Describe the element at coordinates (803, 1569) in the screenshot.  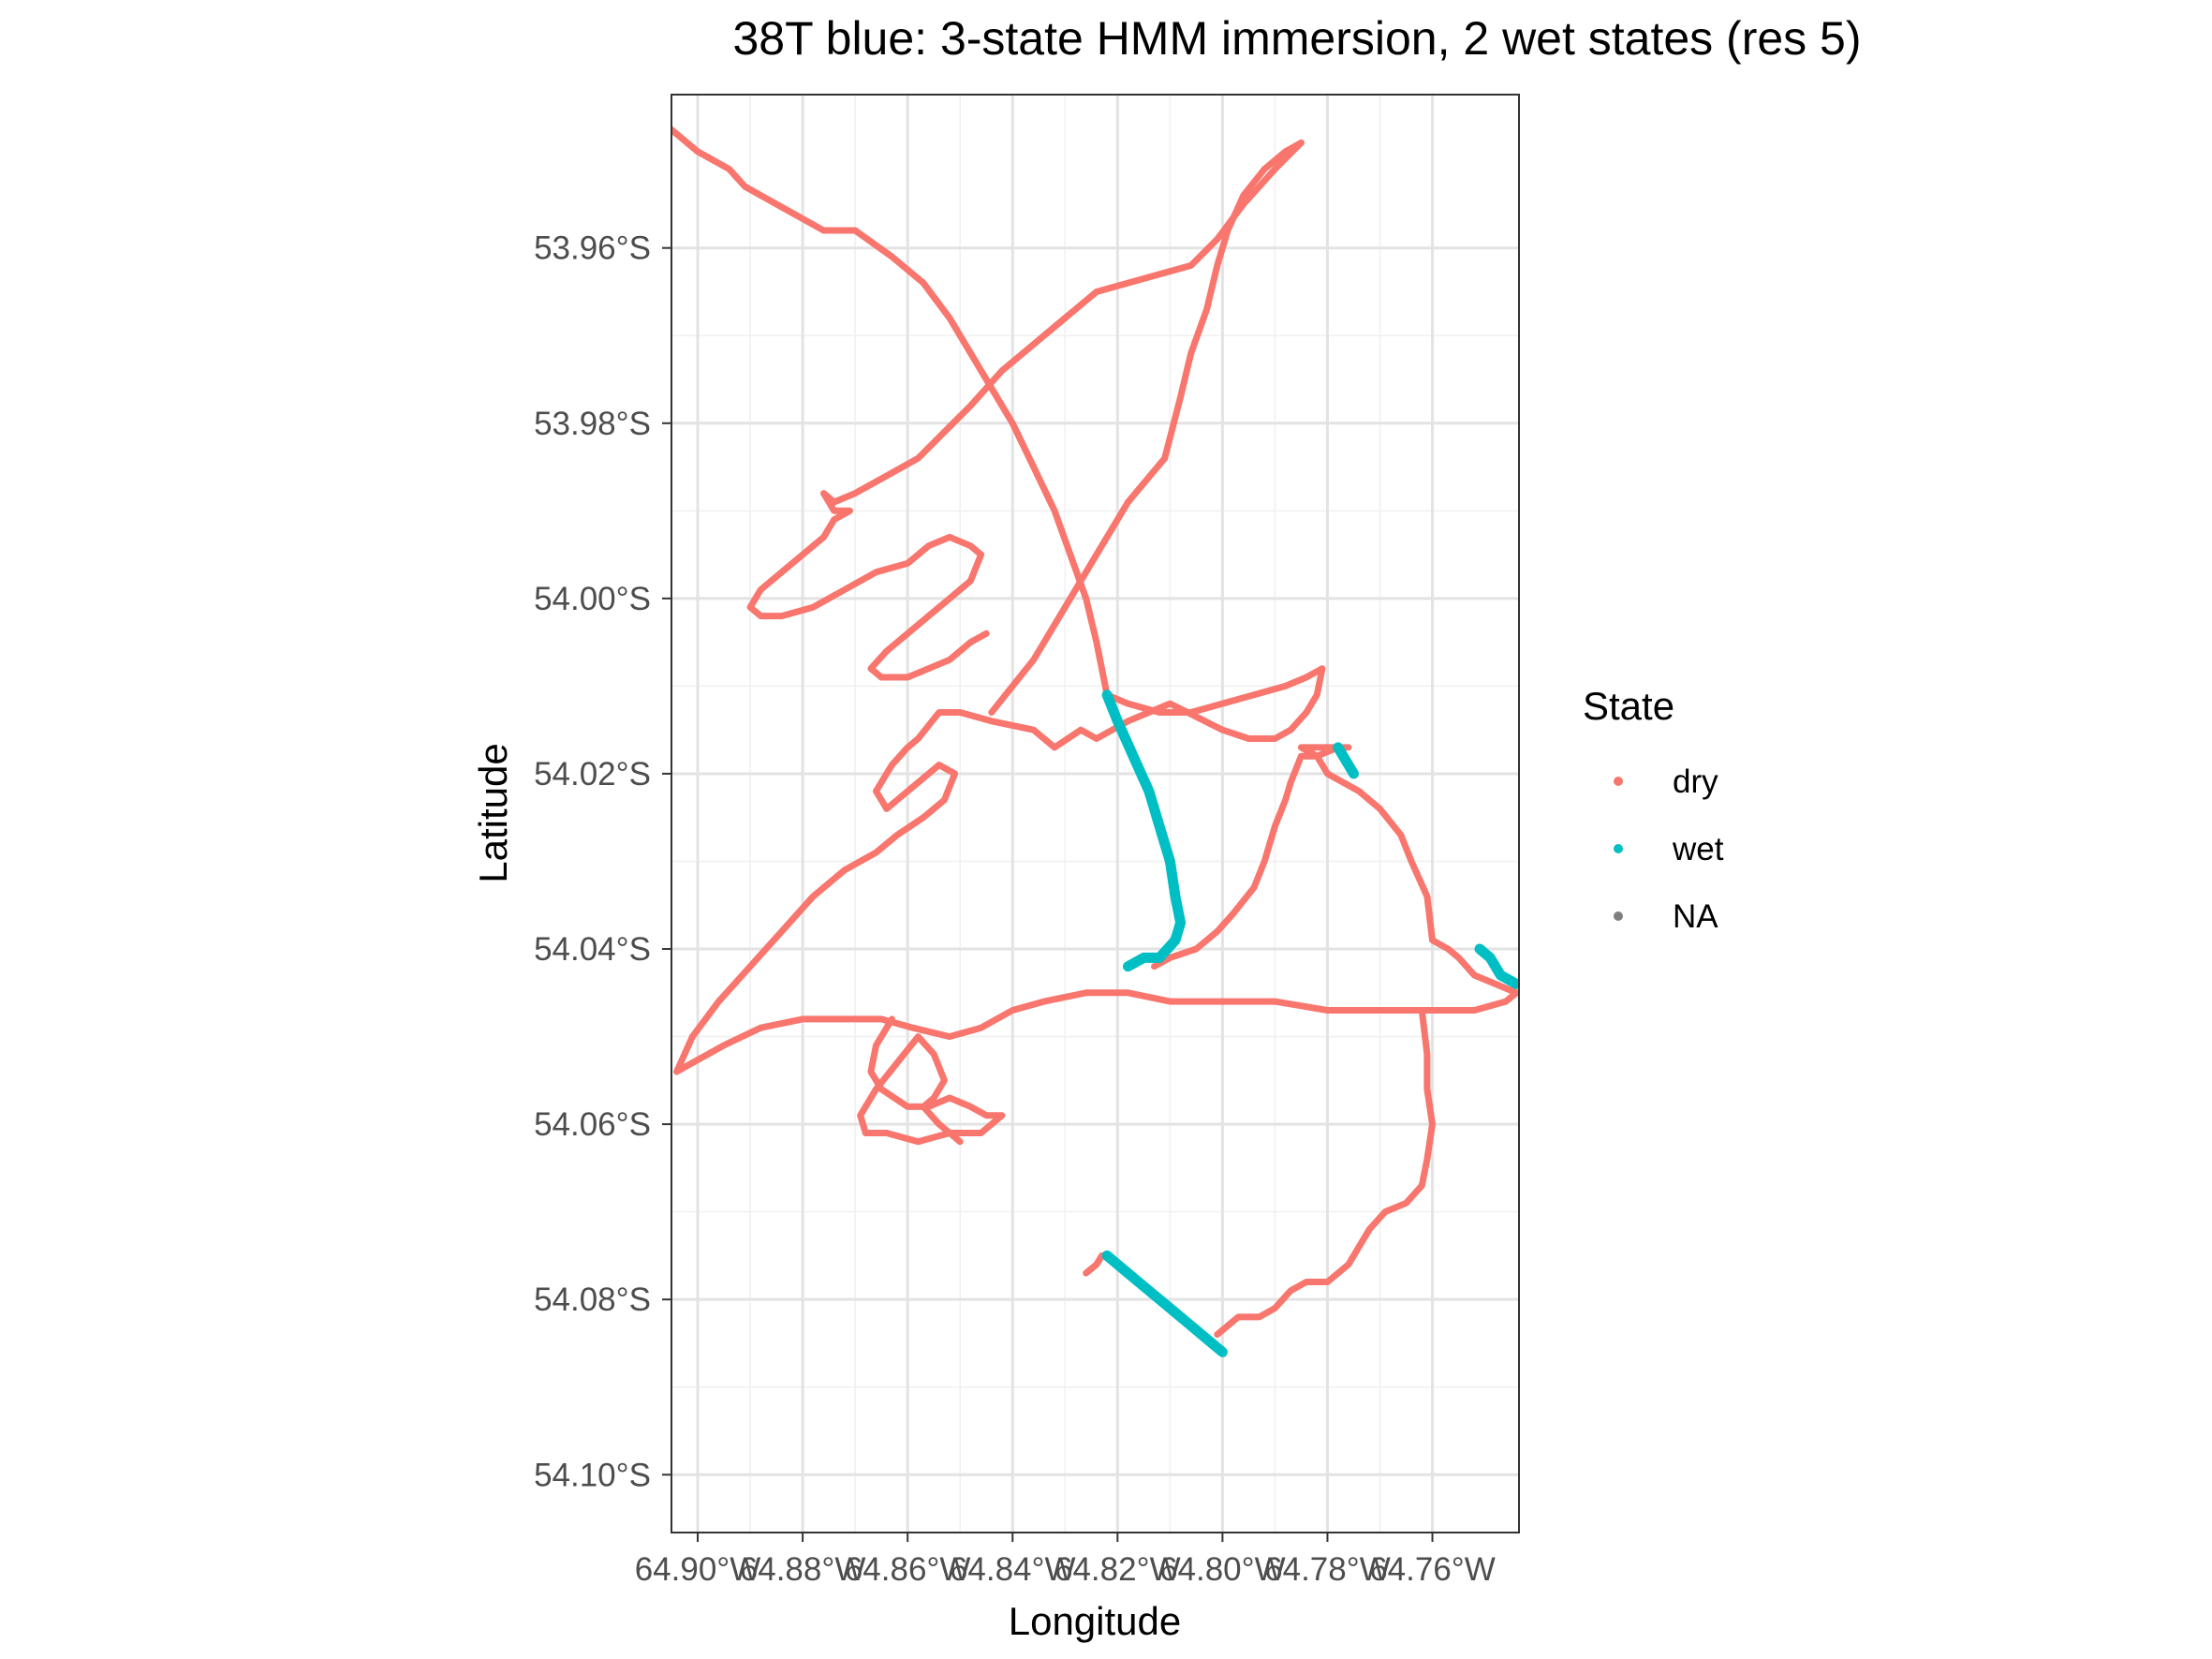
I see `x-tick-label: 64.88°W` at that location.